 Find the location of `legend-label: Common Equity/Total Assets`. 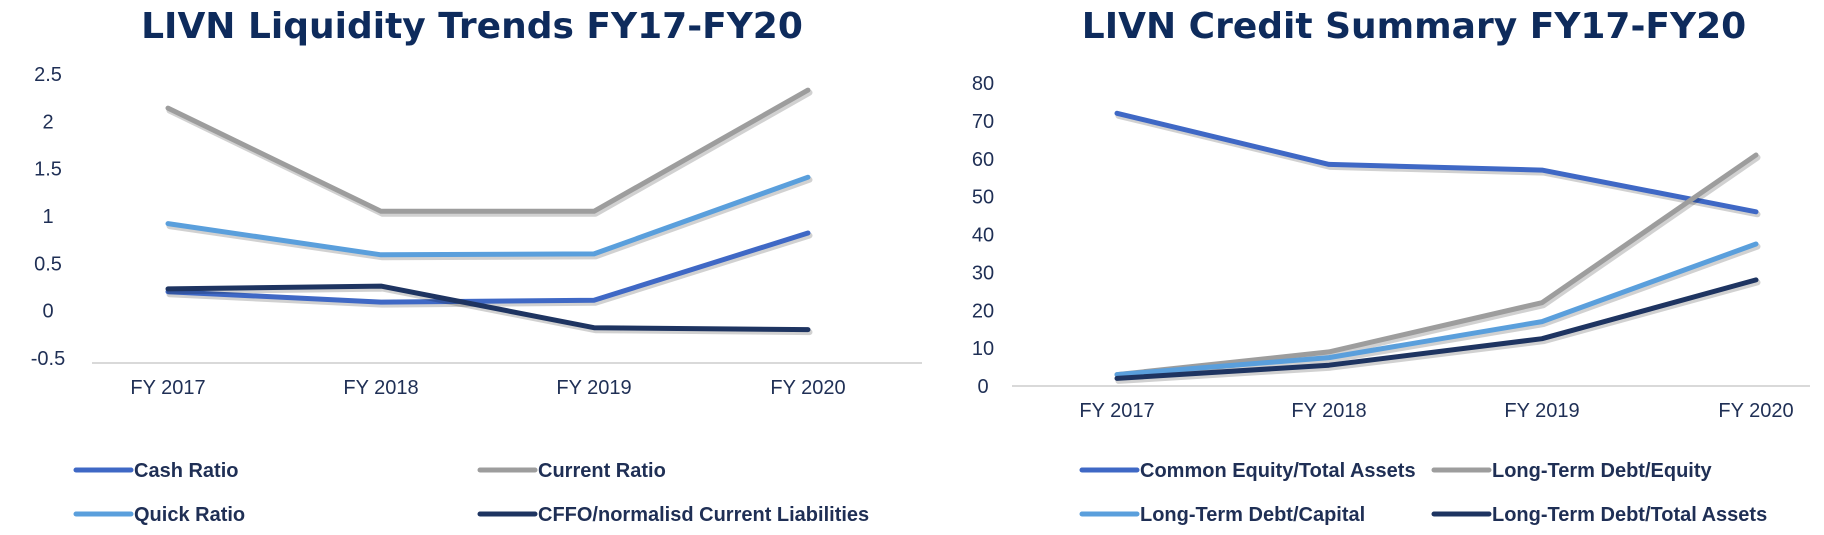

legend-label: Common Equity/Total Assets is located at coordinates (1278, 471).